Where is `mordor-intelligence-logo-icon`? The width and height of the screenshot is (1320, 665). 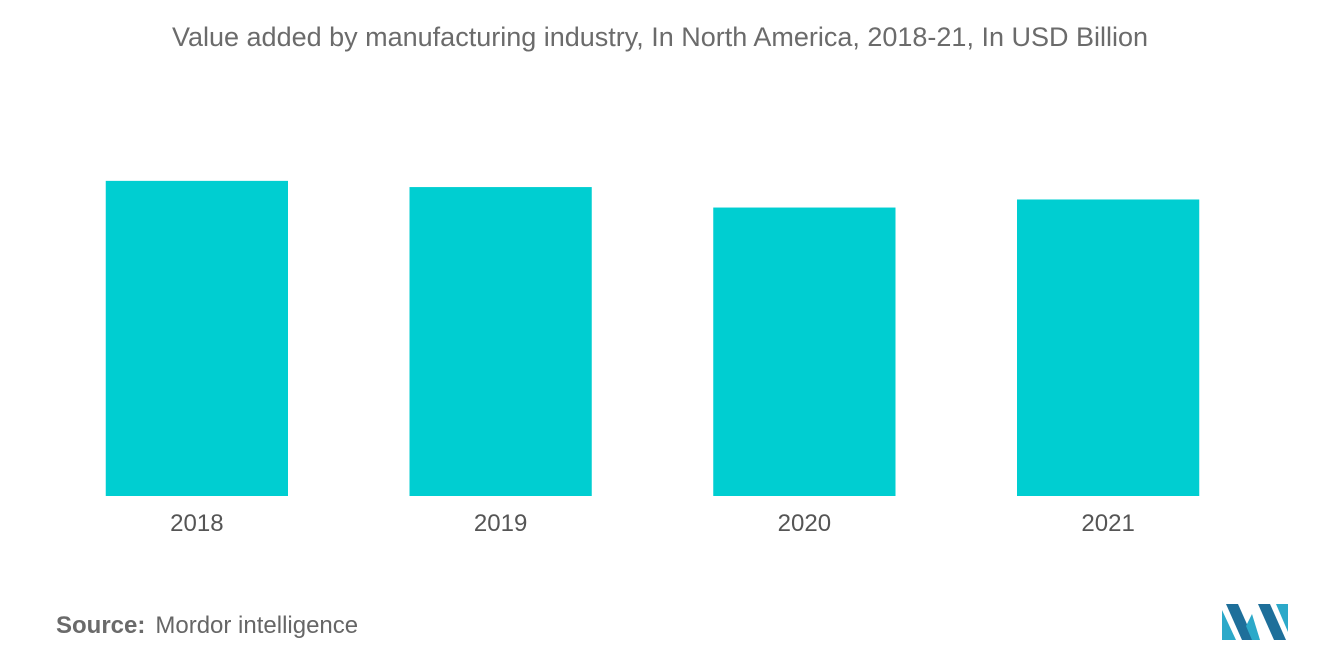
mordor-intelligence-logo-icon is located at coordinates (1255, 622).